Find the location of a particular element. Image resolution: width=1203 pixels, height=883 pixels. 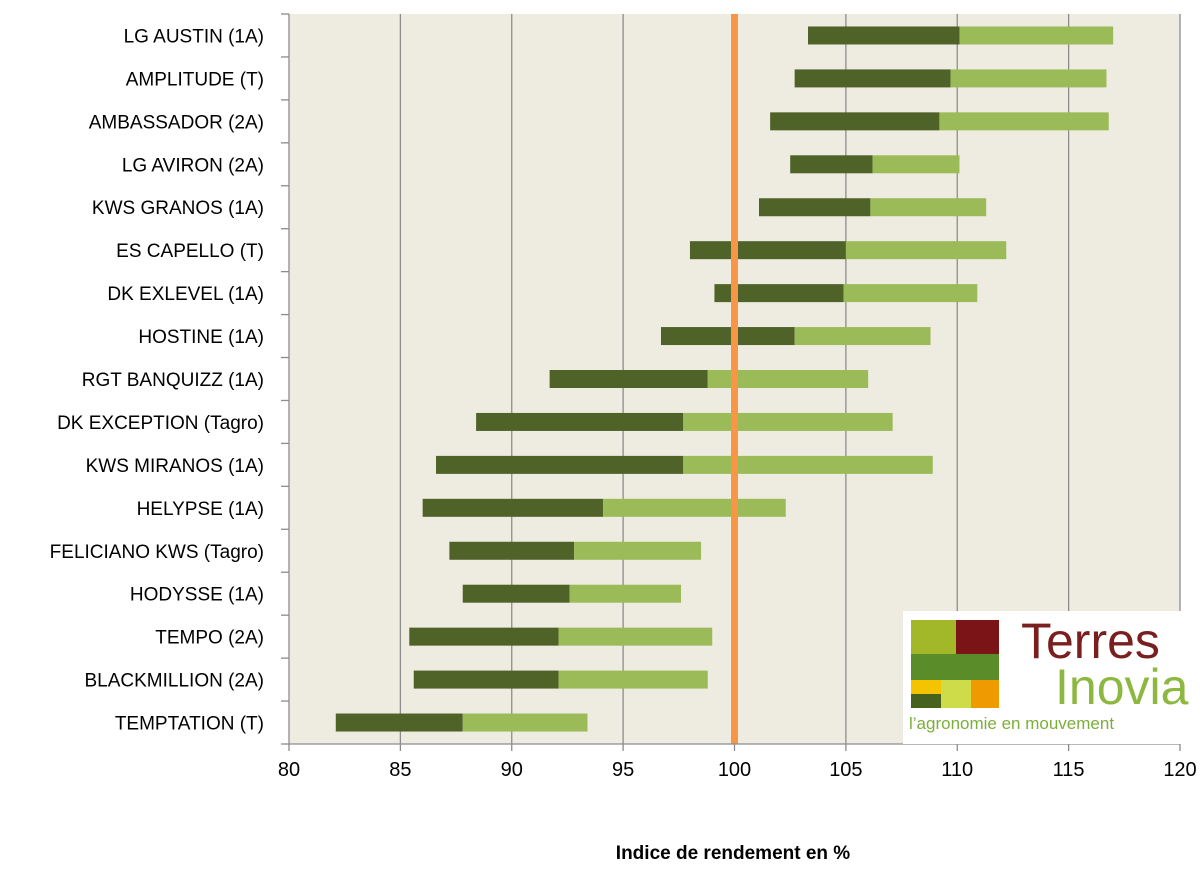

logo-tile-lime is located at coordinates (933, 637).